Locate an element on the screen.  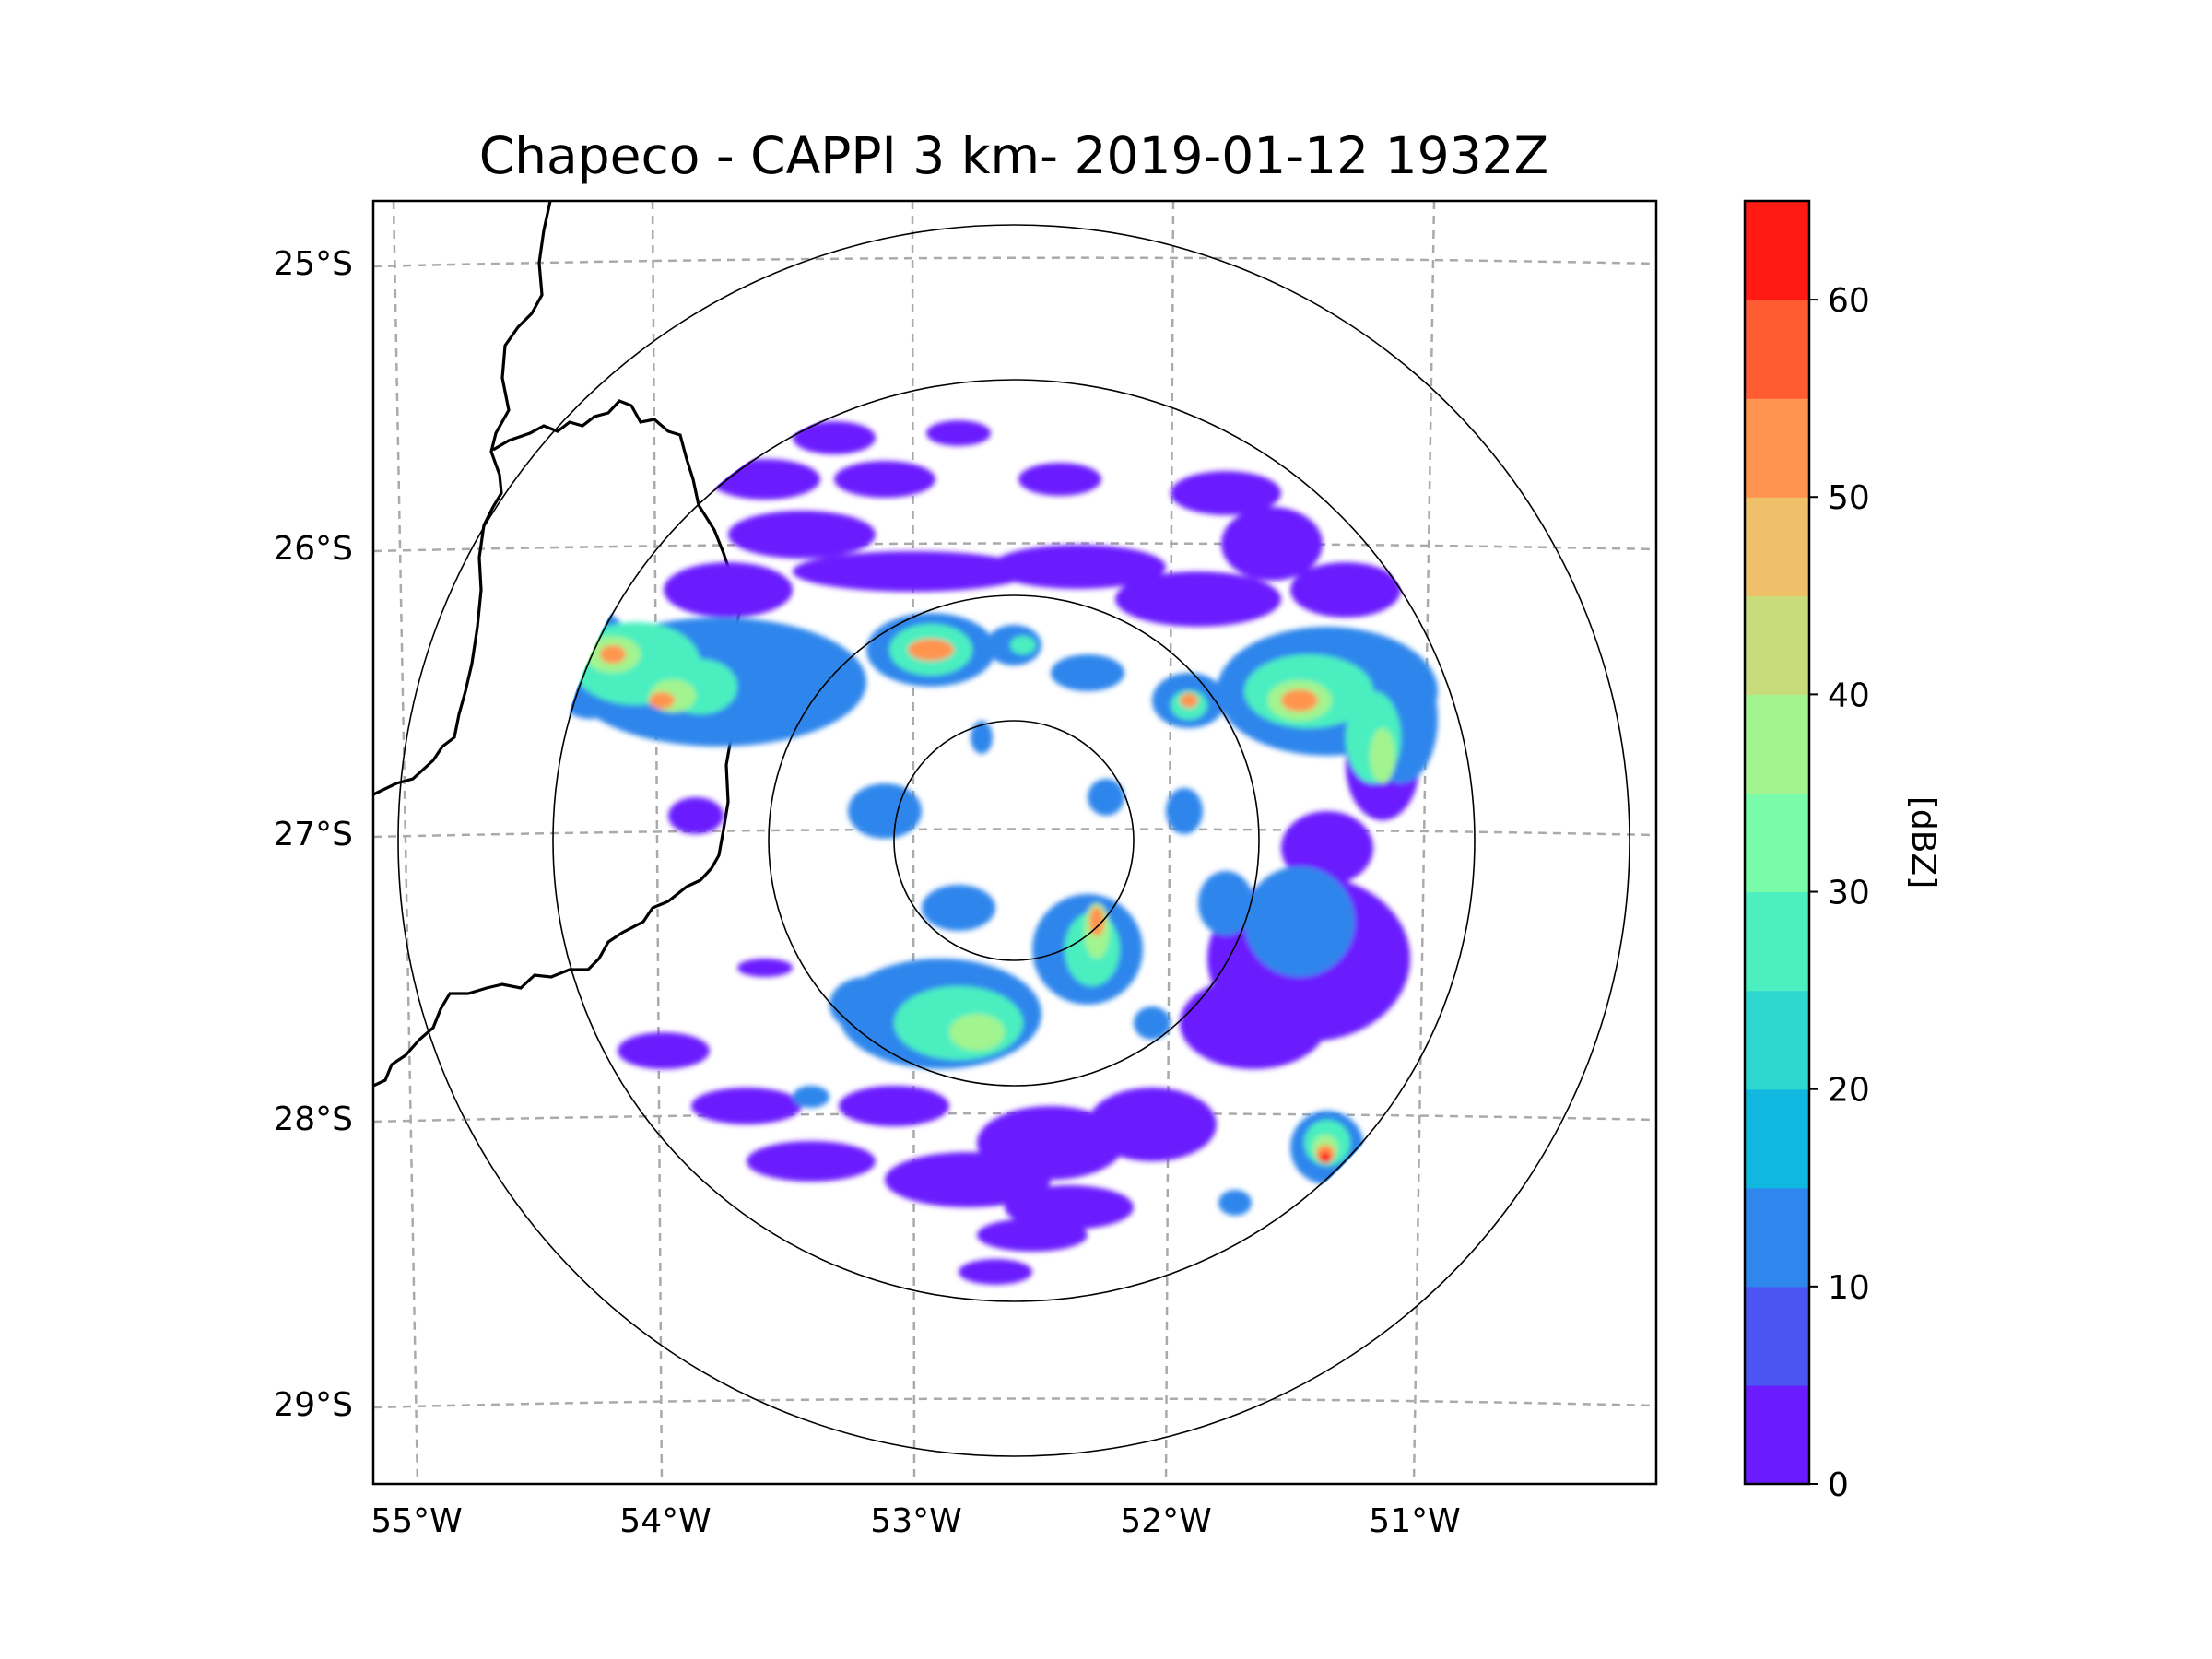
colorbar-segments is located at coordinates (1777, 843).